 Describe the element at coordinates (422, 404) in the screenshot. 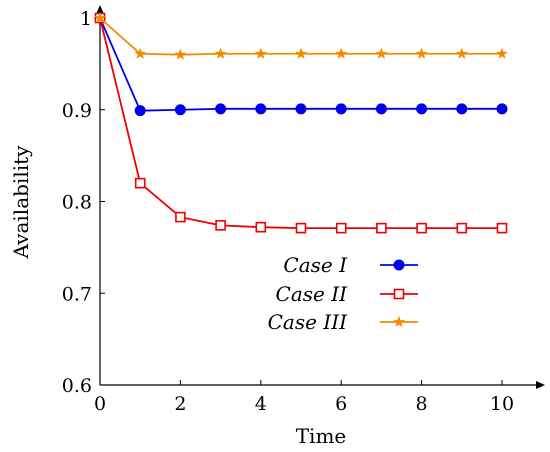

I see `x-tick-label: 8` at that location.